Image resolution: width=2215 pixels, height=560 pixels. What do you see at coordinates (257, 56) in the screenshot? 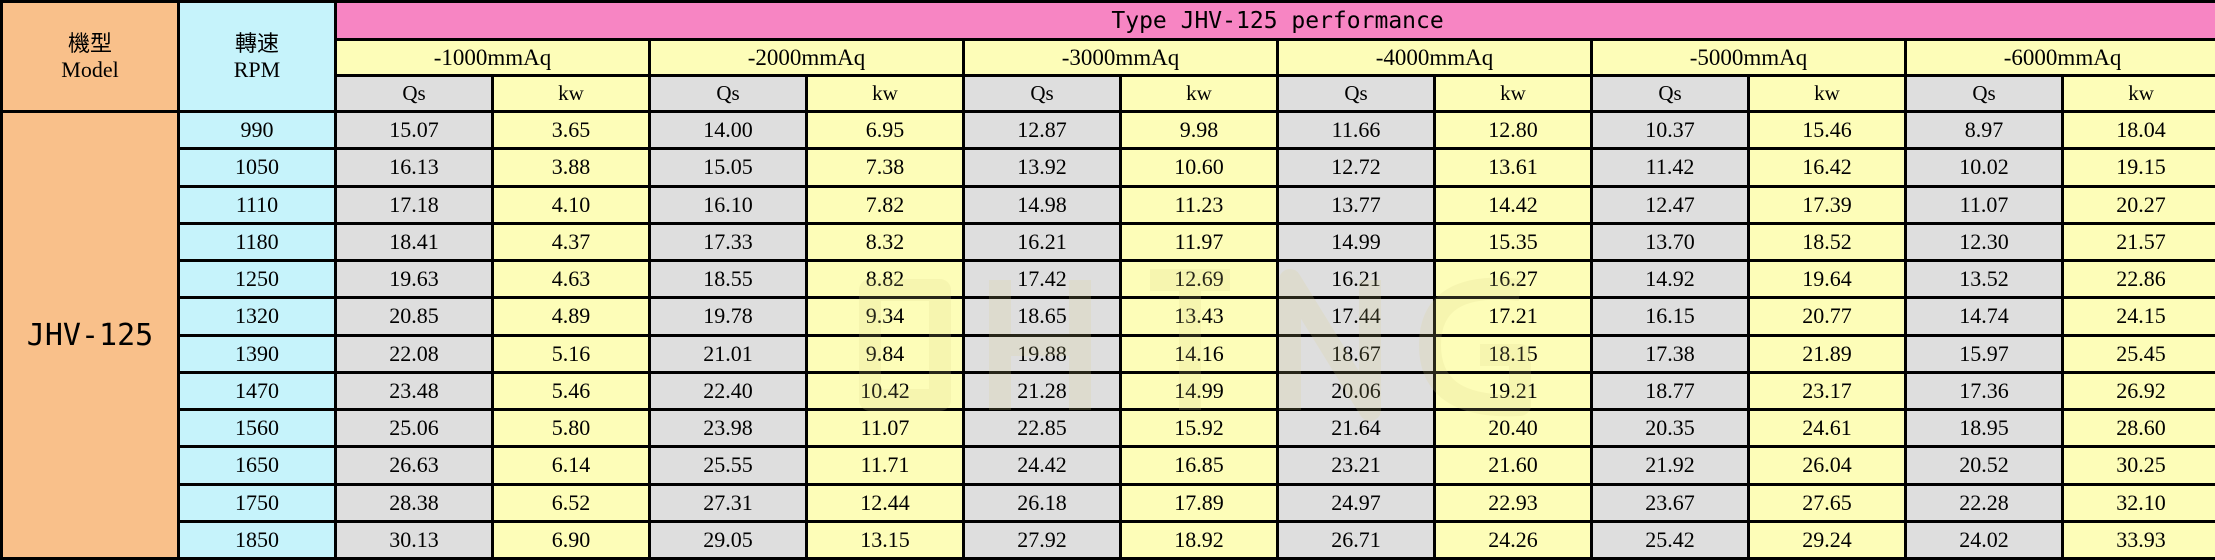
I see `rpm-column-header: 轉速 RPM` at bounding box center [257, 56].